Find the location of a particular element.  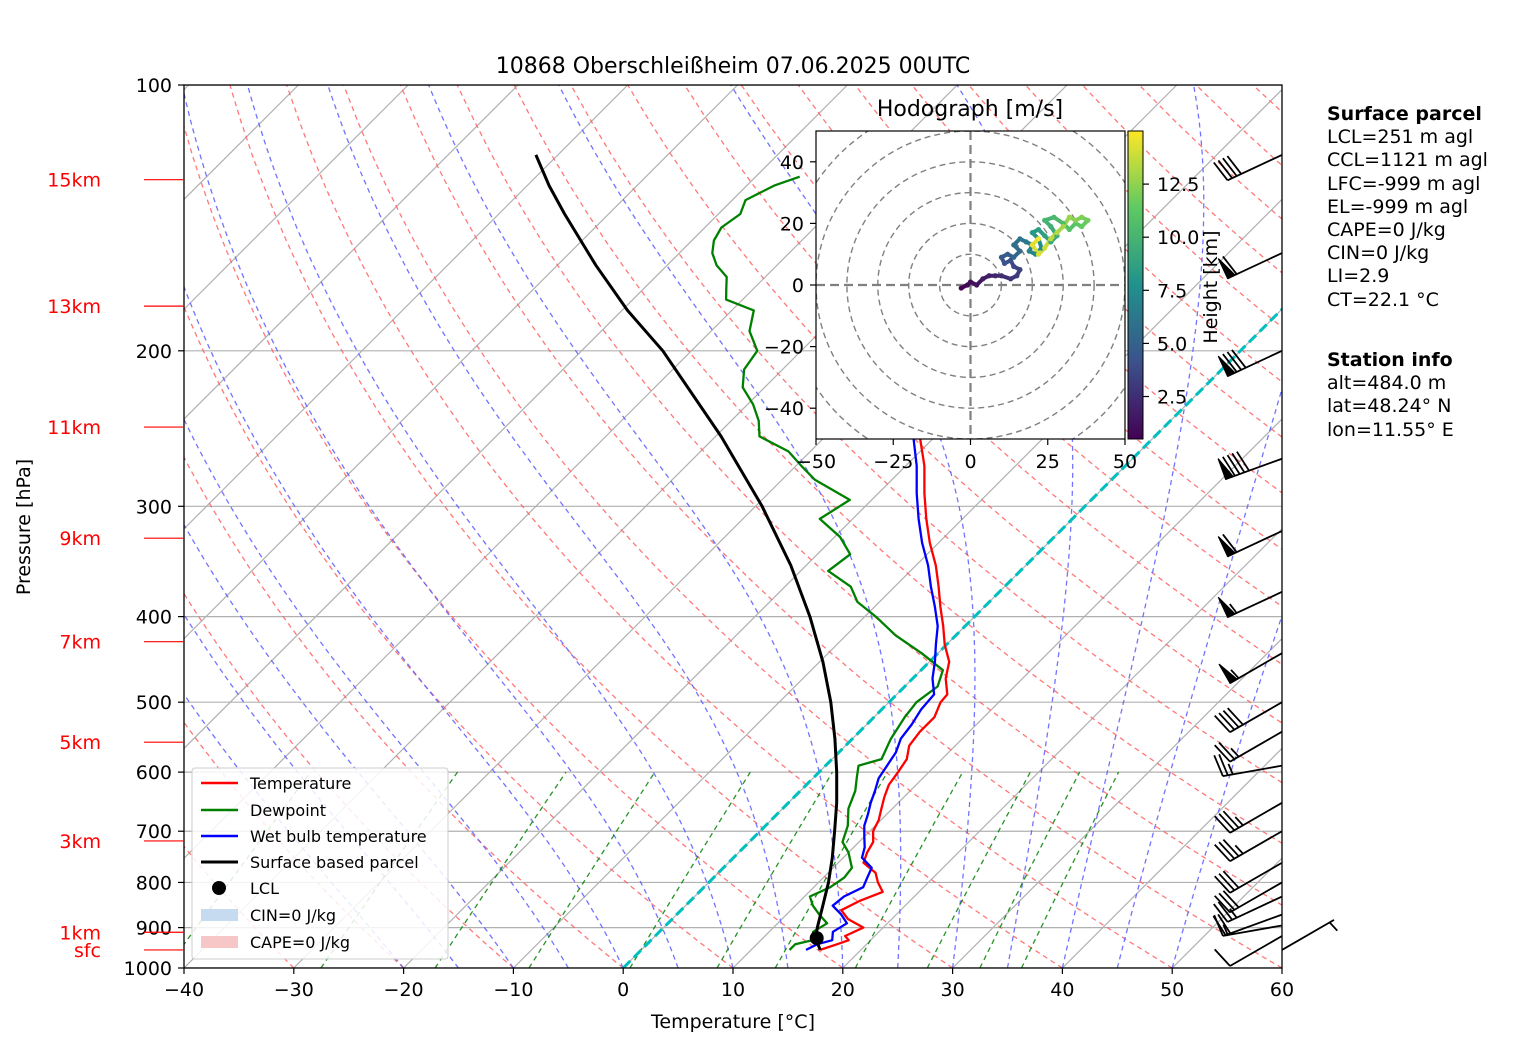

dry-adiabat is located at coordinates (294, 844).